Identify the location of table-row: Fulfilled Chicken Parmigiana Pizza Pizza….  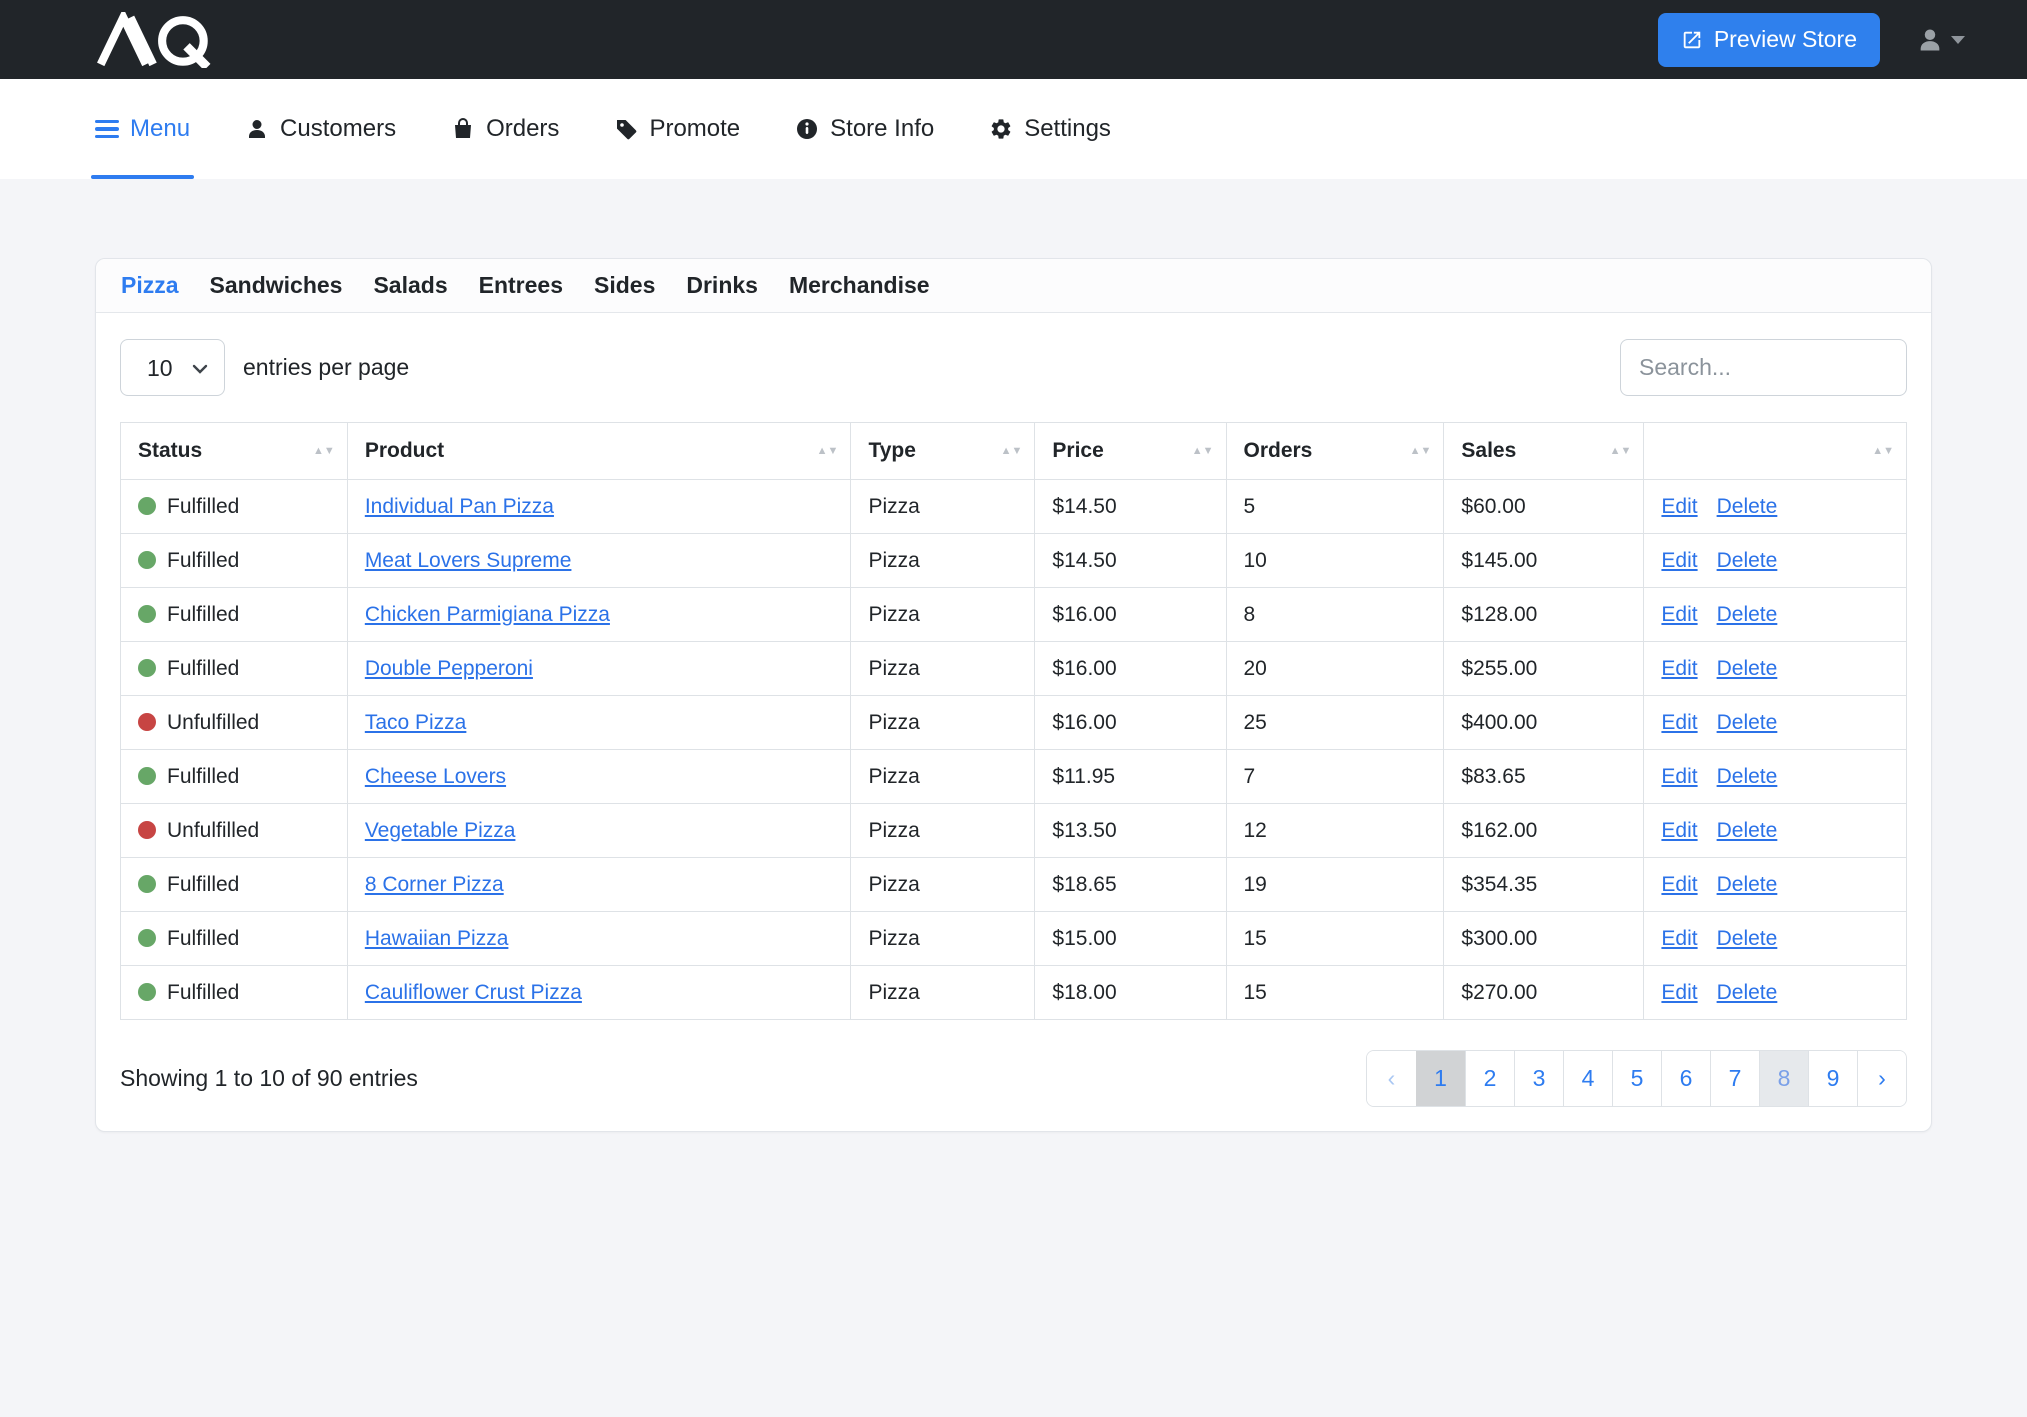
(1013, 614).